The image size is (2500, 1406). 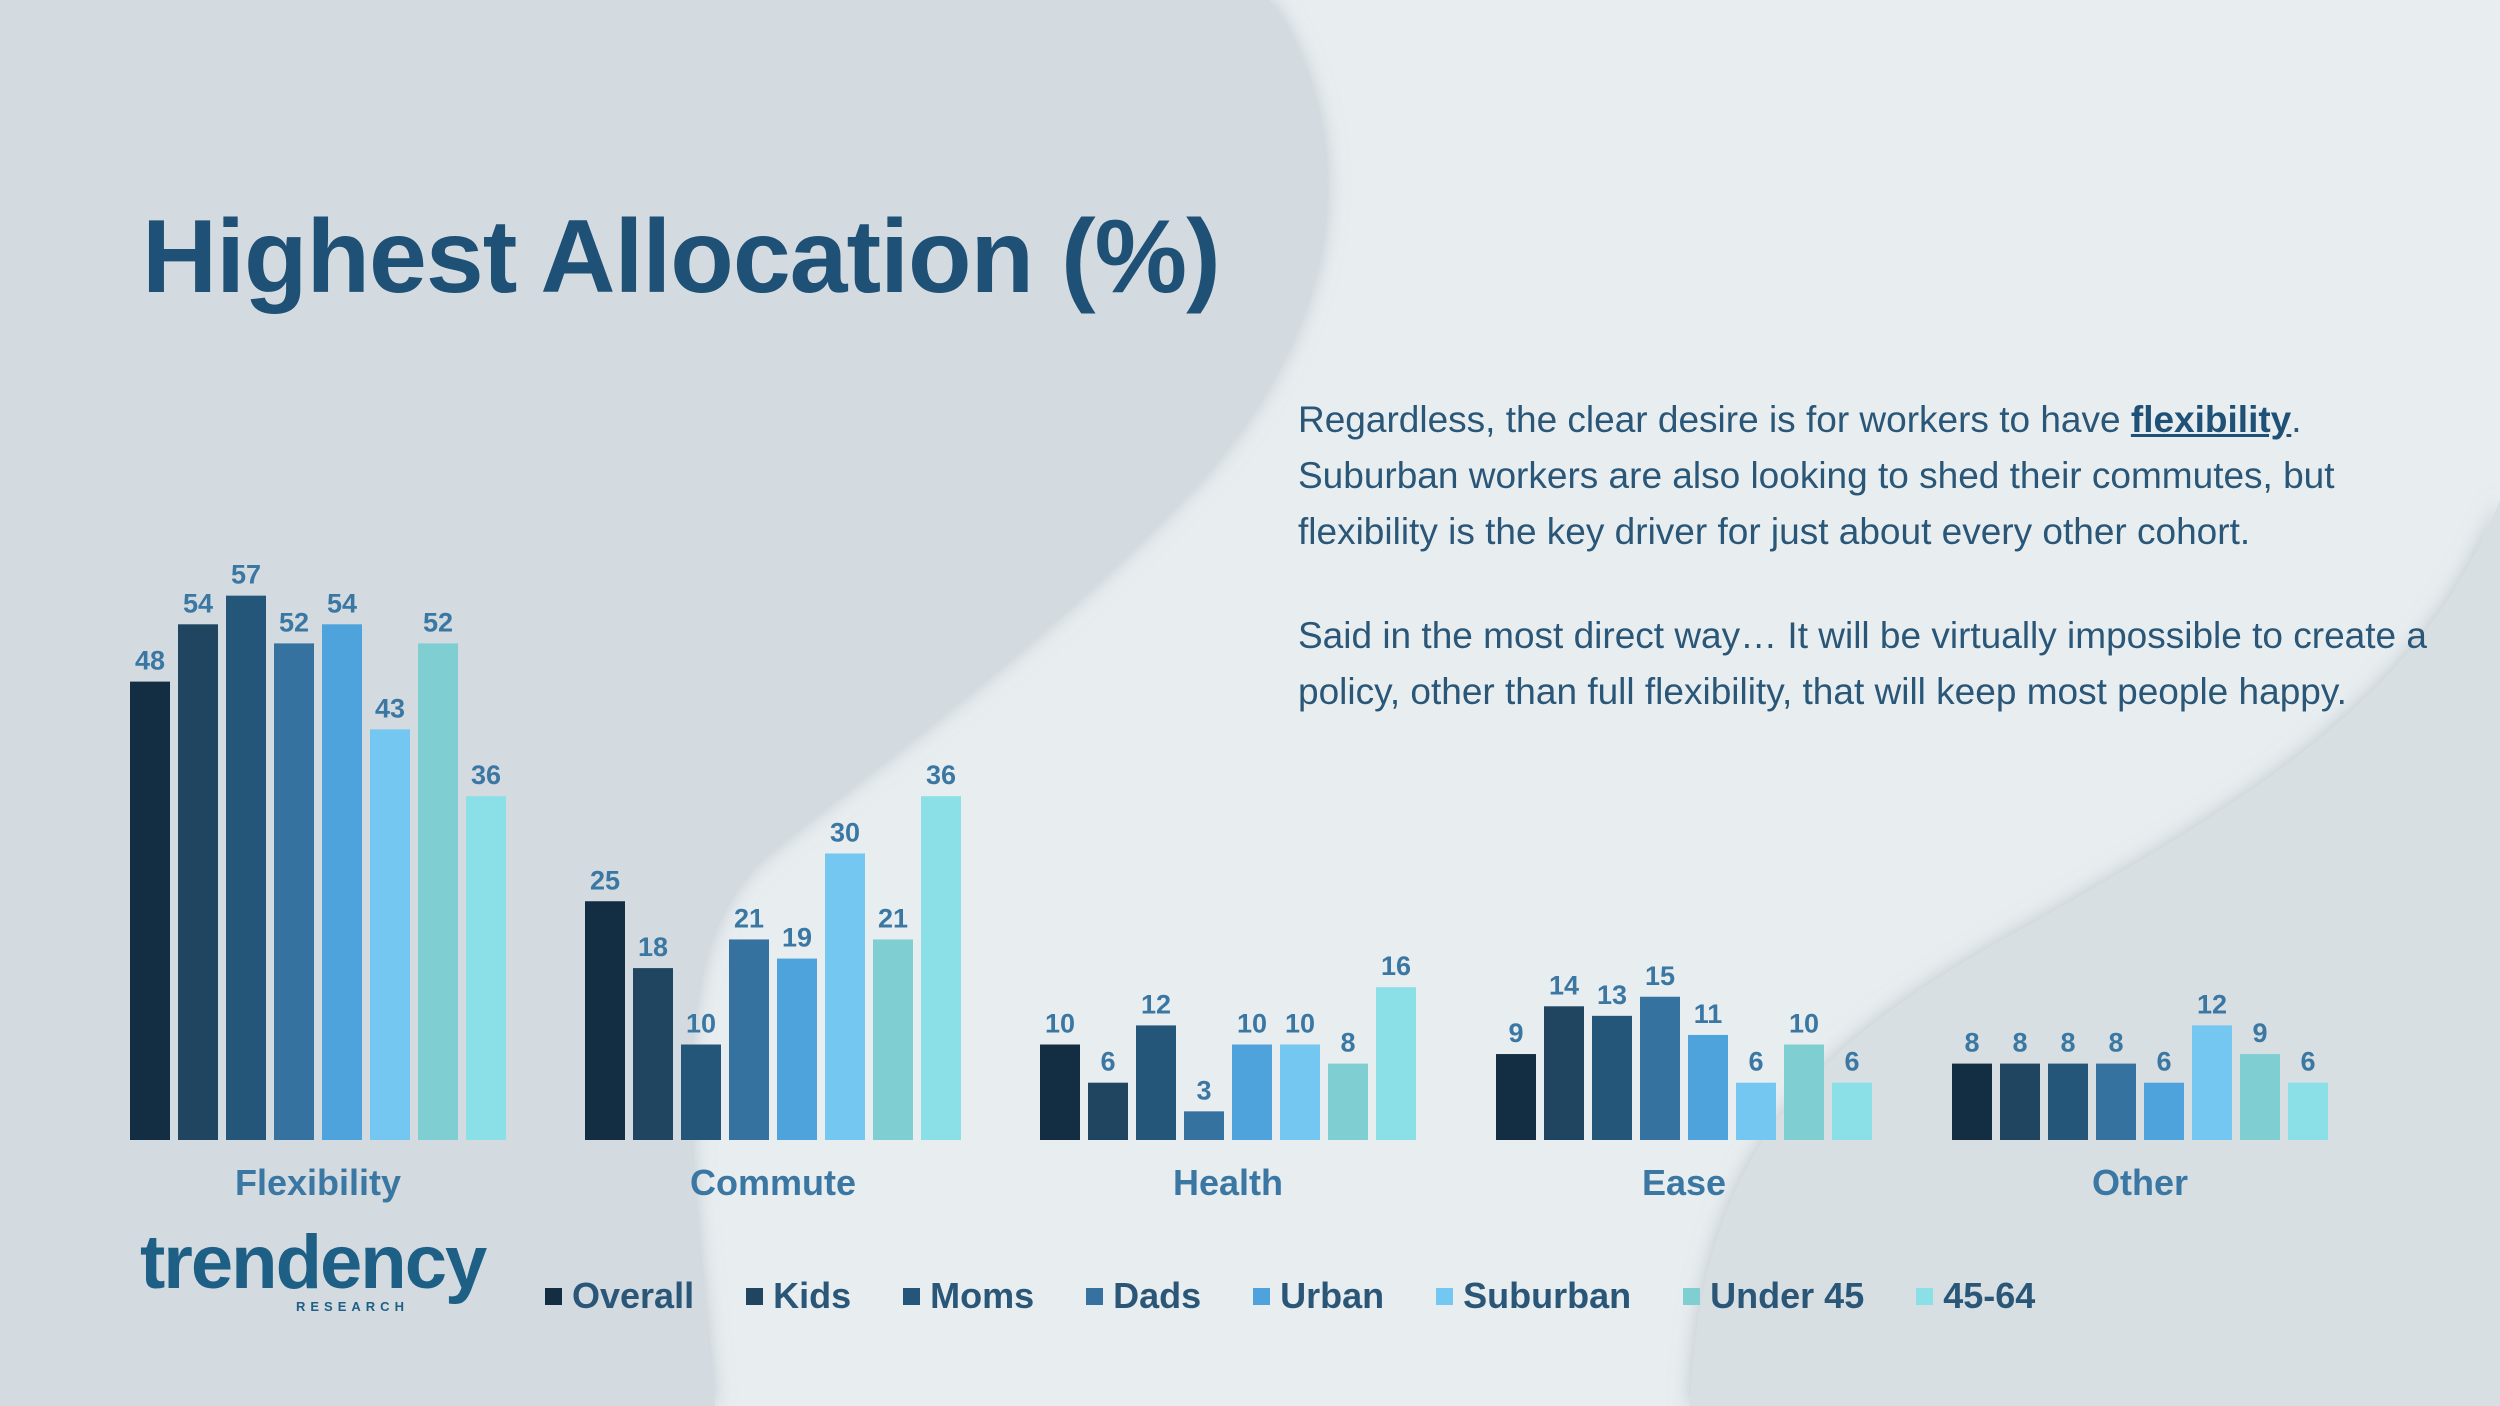 I want to click on legend-label: Kids, so click(x=812, y=1295).